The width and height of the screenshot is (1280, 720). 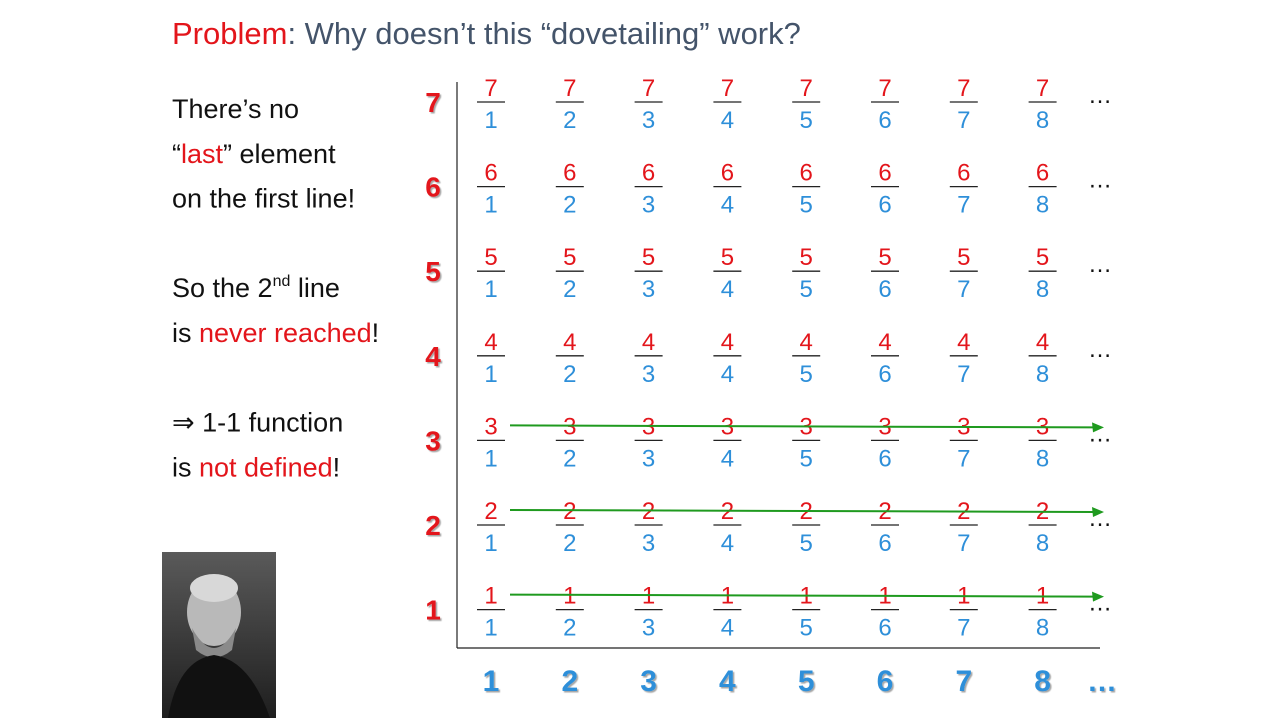 I want to click on body-line: on the first line!, so click(x=263, y=199).